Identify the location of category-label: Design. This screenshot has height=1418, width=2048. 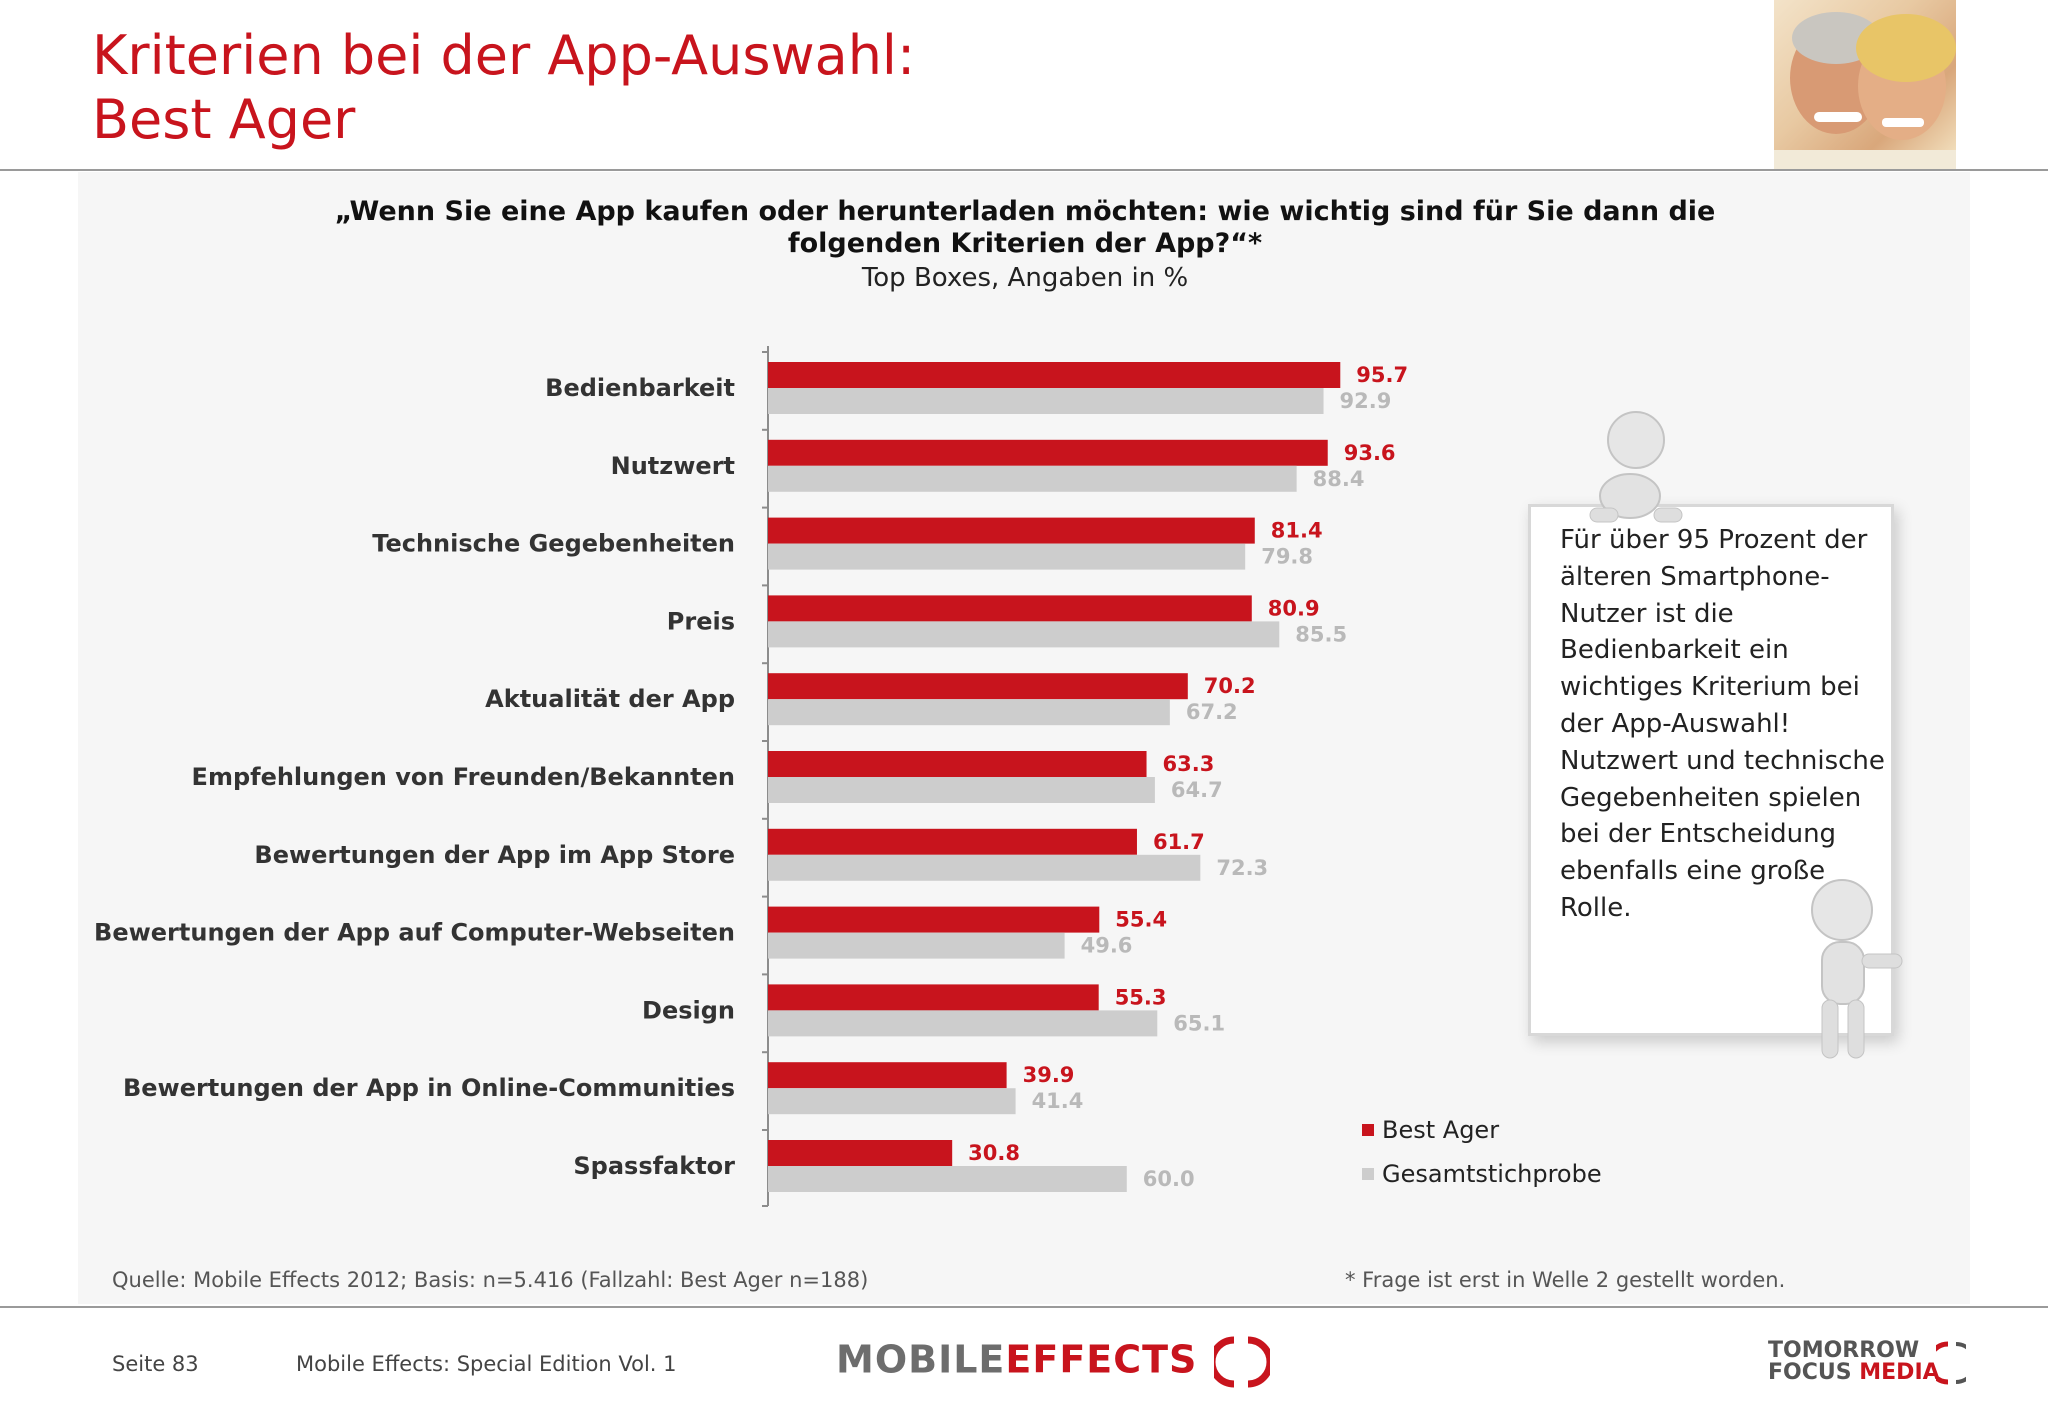
(688, 1010).